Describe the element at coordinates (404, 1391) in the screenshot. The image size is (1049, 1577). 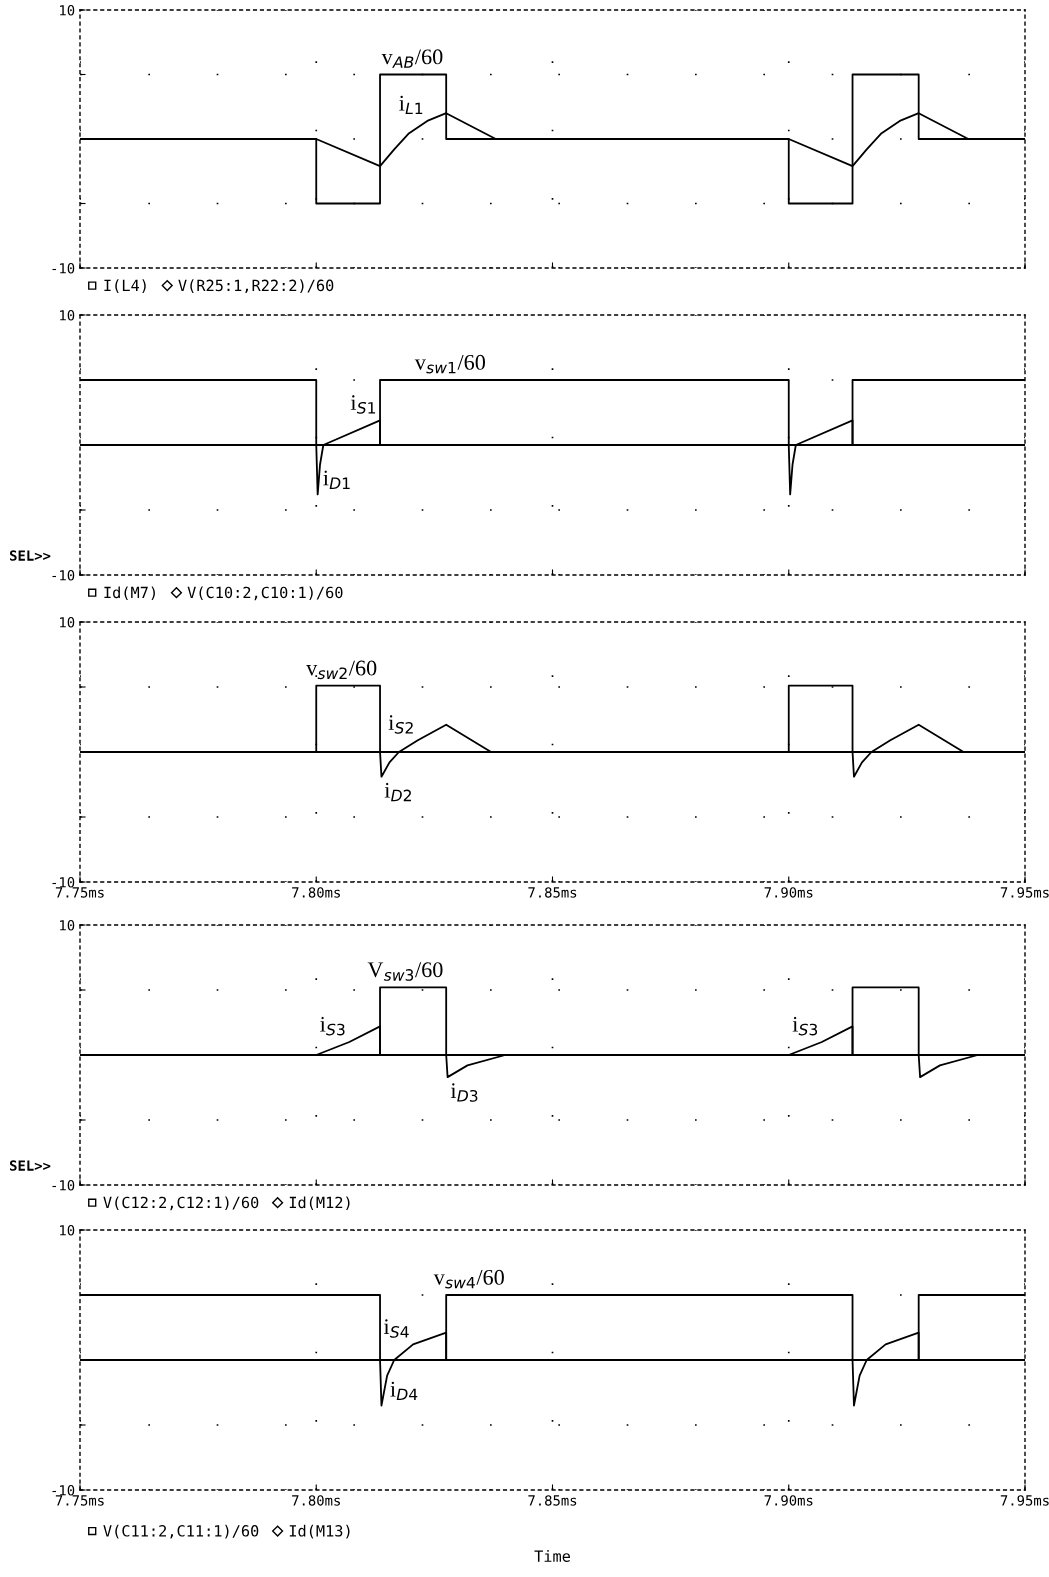
I see `annotation: i$_{D4}$` at that location.